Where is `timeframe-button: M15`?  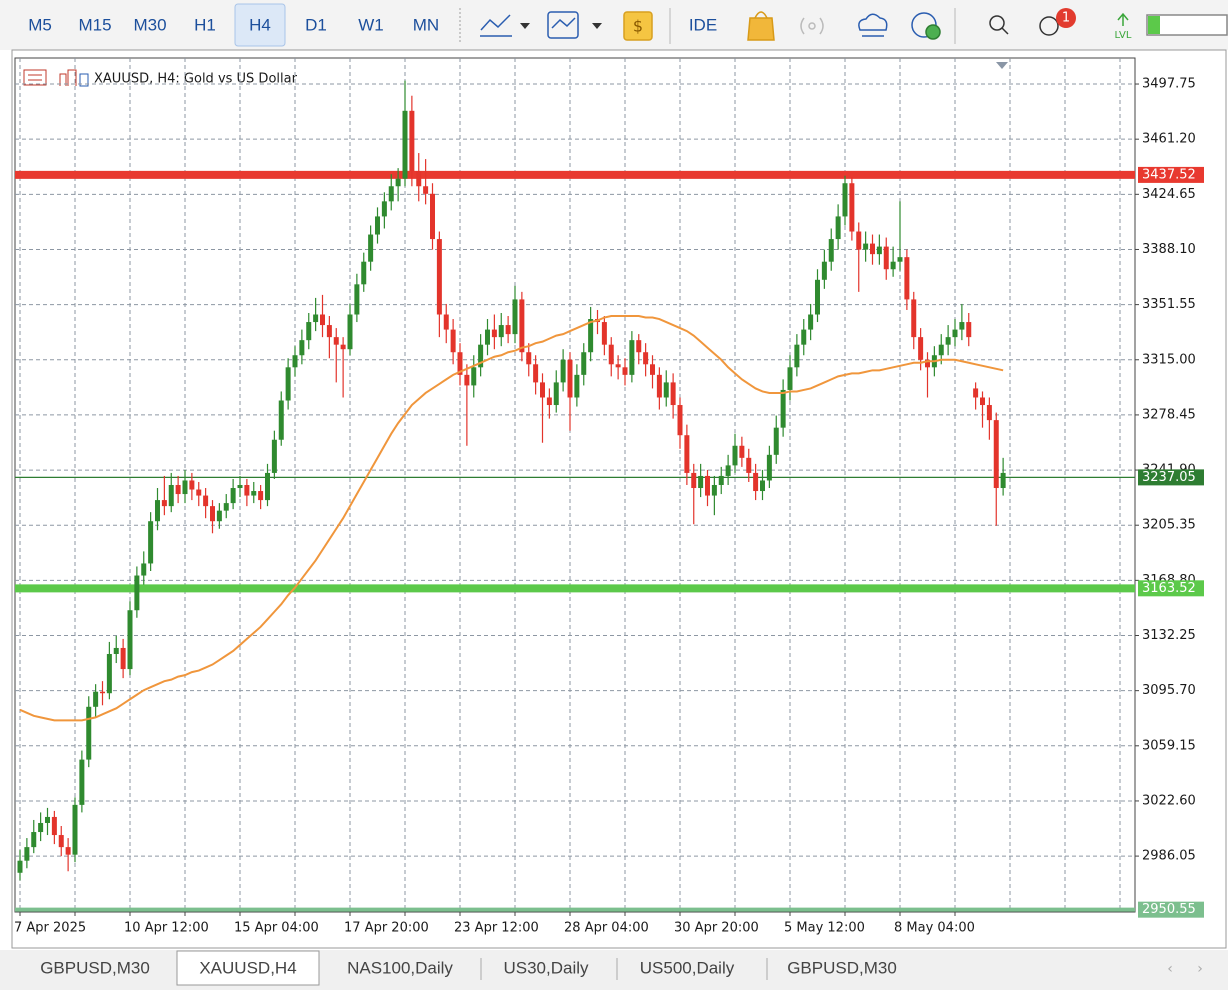
timeframe-button: M15 is located at coordinates (94, 24).